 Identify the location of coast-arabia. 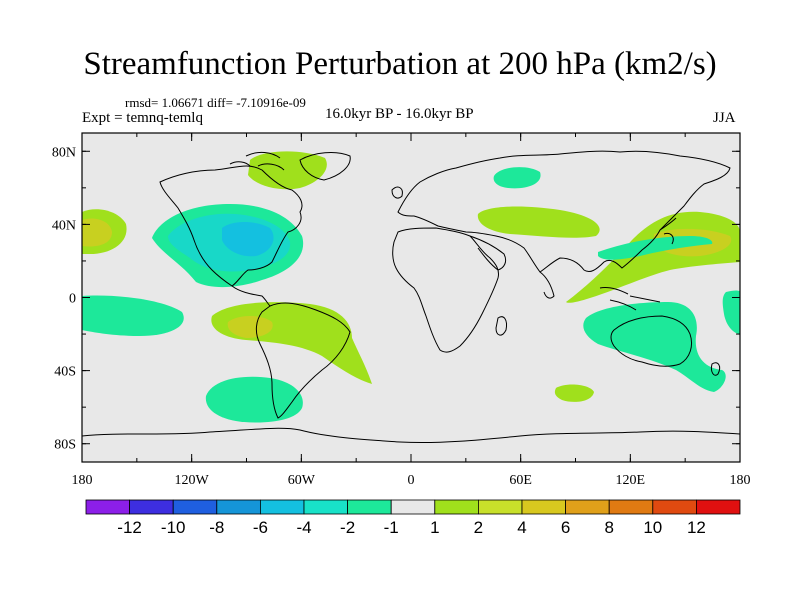
(488, 253).